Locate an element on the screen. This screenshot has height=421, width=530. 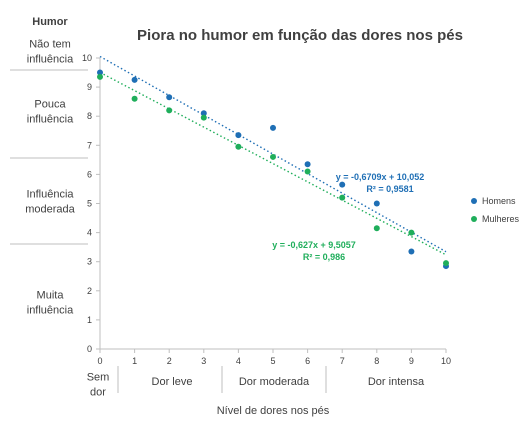
x-tick-label: 3 is located at coordinates (203, 361).